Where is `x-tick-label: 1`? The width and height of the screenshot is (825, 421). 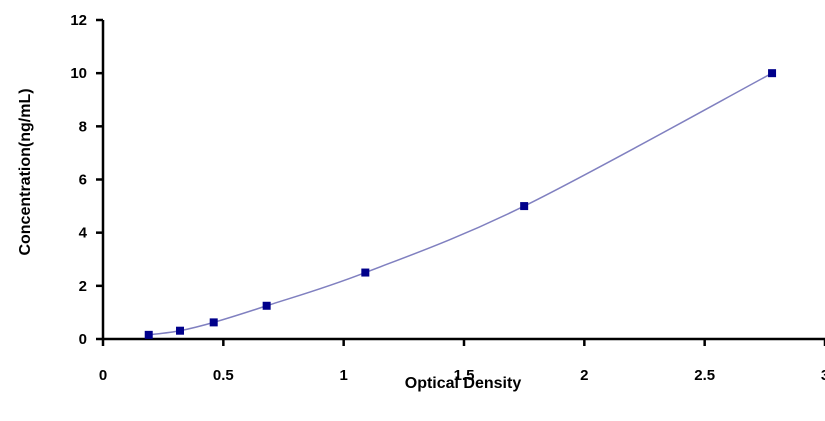 x-tick-label: 1 is located at coordinates (343, 375).